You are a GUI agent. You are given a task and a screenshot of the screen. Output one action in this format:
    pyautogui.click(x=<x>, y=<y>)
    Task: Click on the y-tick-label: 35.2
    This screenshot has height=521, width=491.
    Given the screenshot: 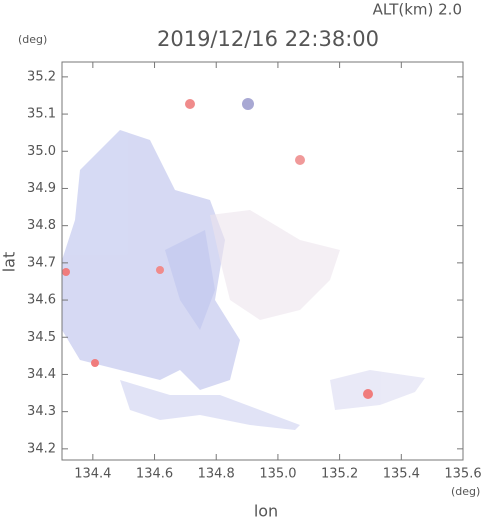 What is the action you would take?
    pyautogui.click(x=41, y=76)
    